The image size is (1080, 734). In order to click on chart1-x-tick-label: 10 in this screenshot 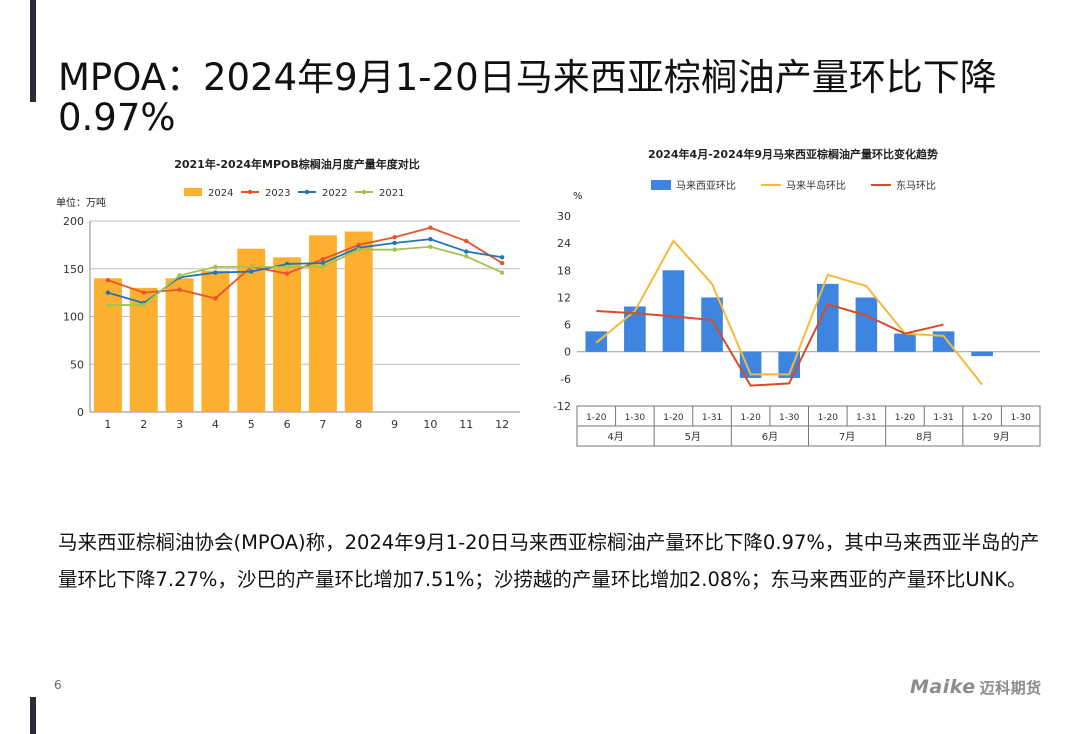, I will do `click(430, 424)`.